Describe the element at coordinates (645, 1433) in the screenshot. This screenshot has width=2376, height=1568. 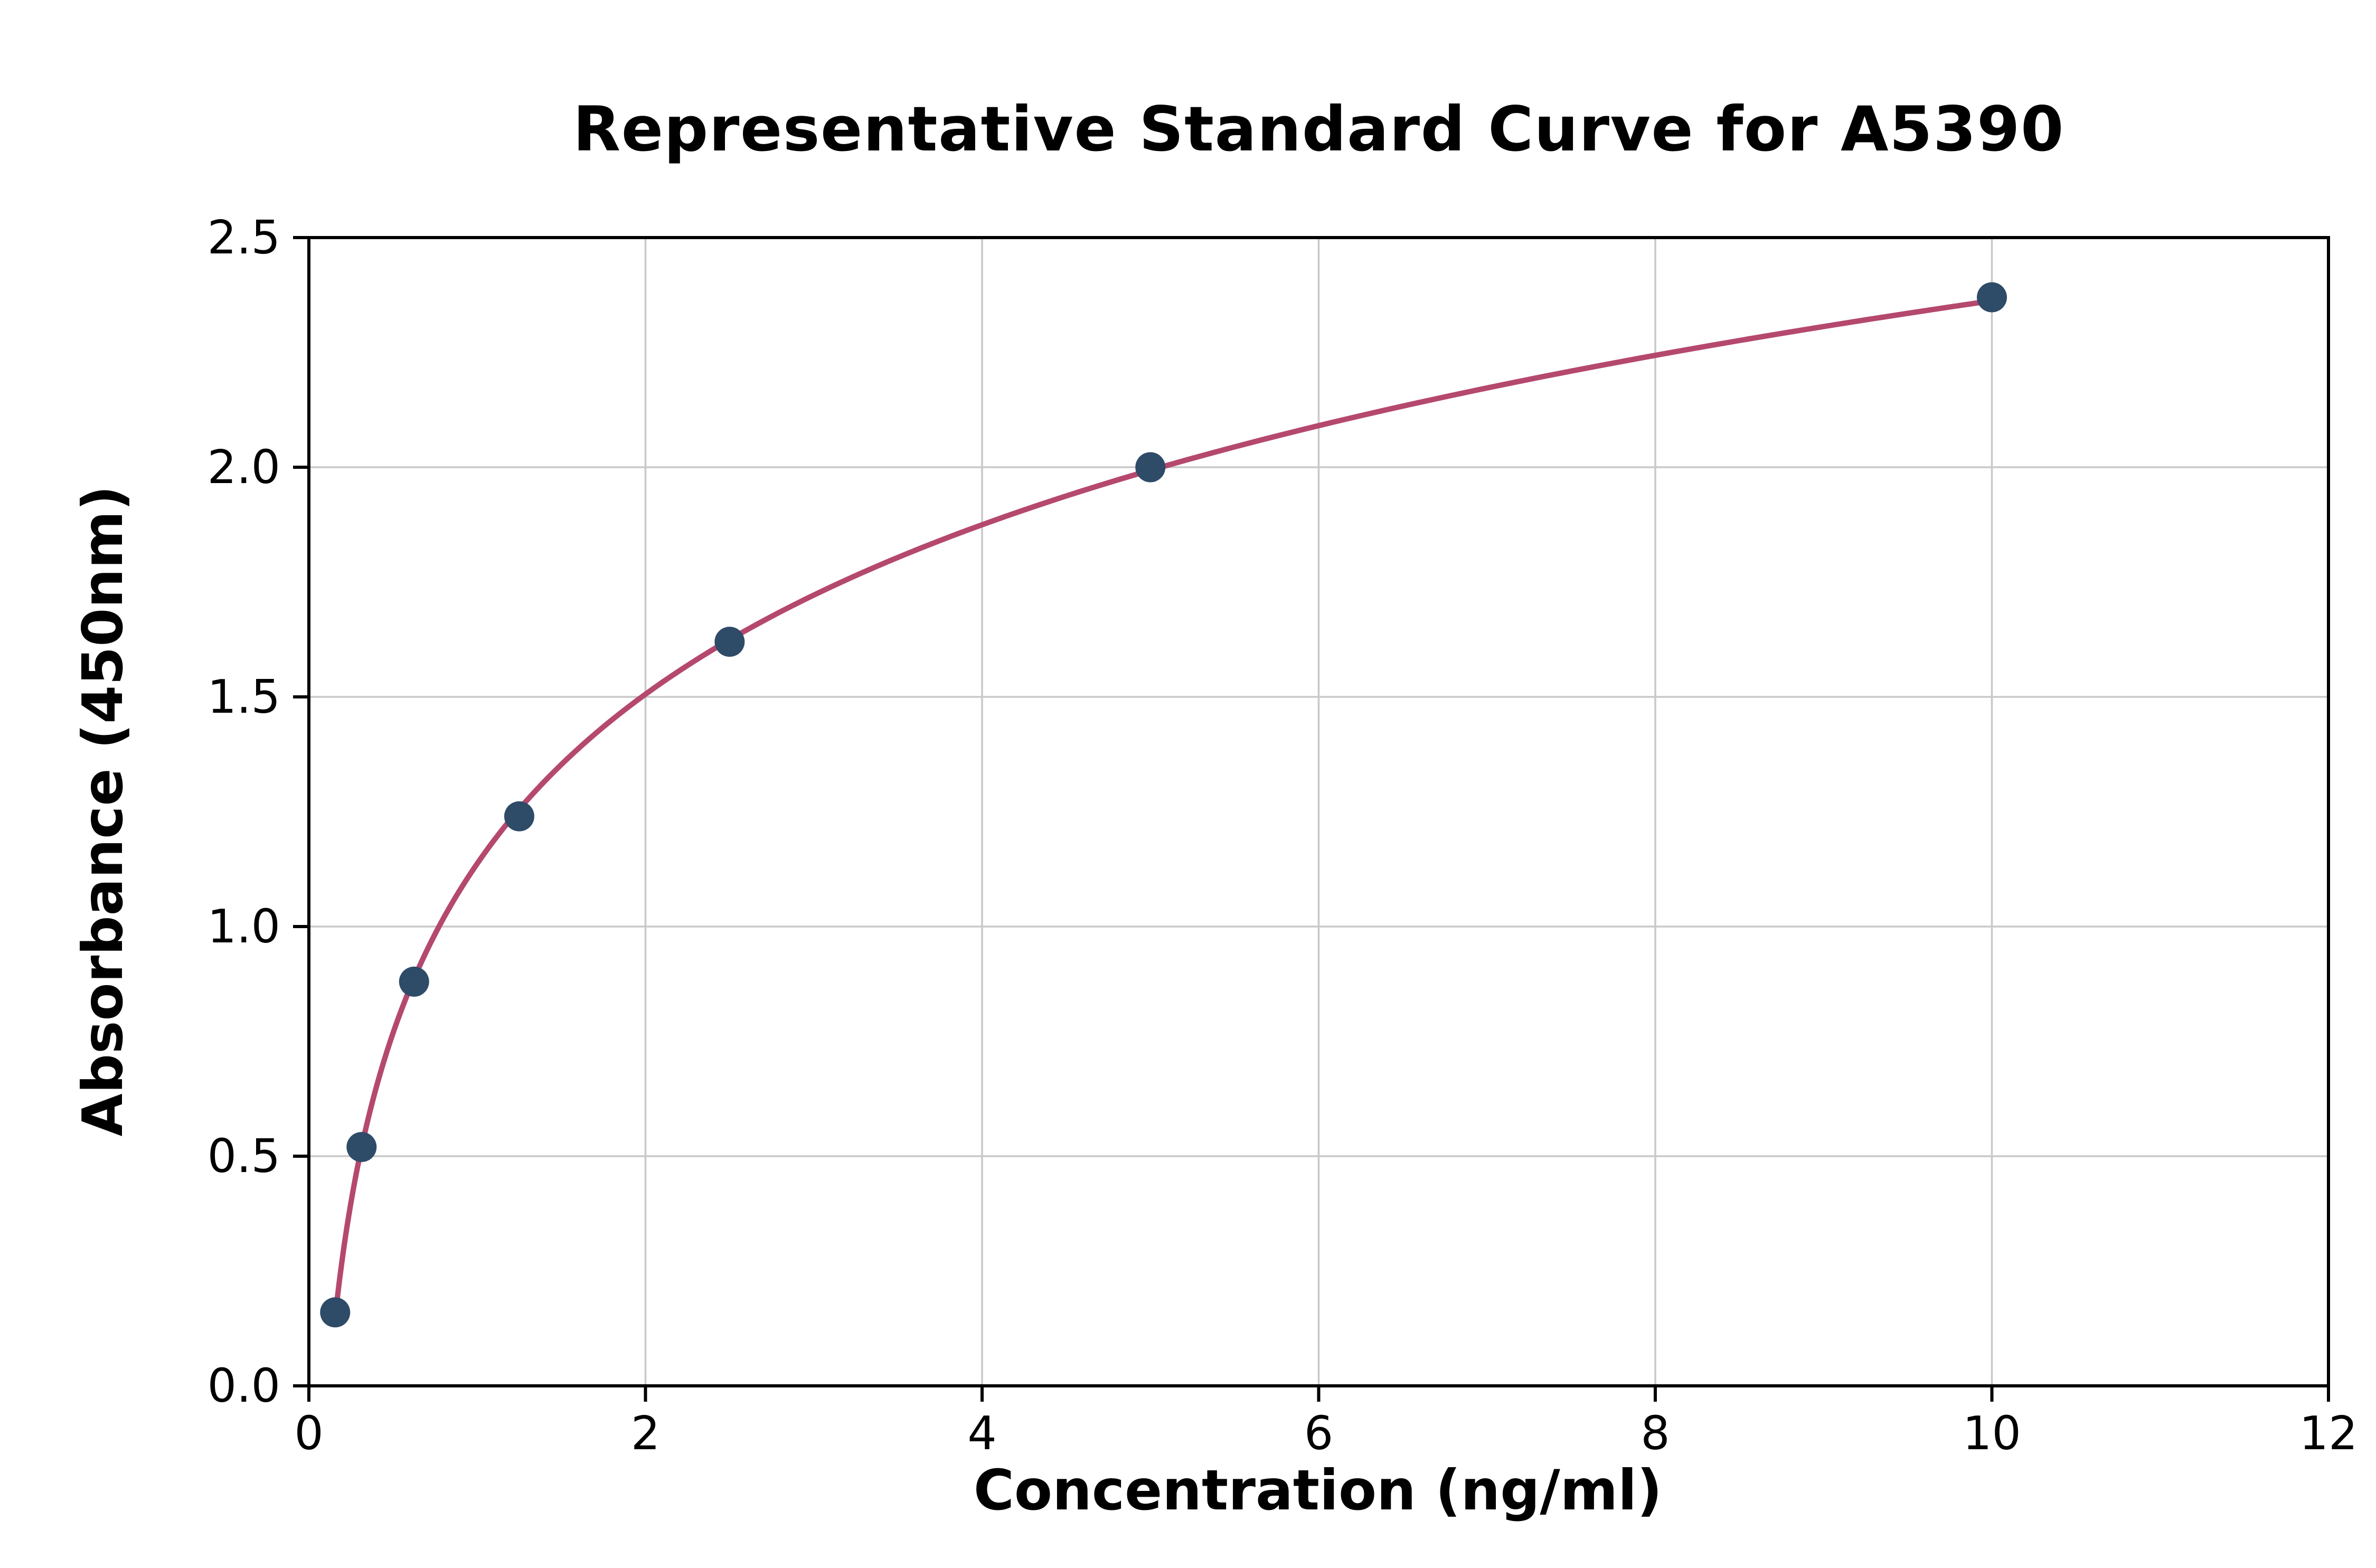
I see `x-tick-label: 2` at that location.